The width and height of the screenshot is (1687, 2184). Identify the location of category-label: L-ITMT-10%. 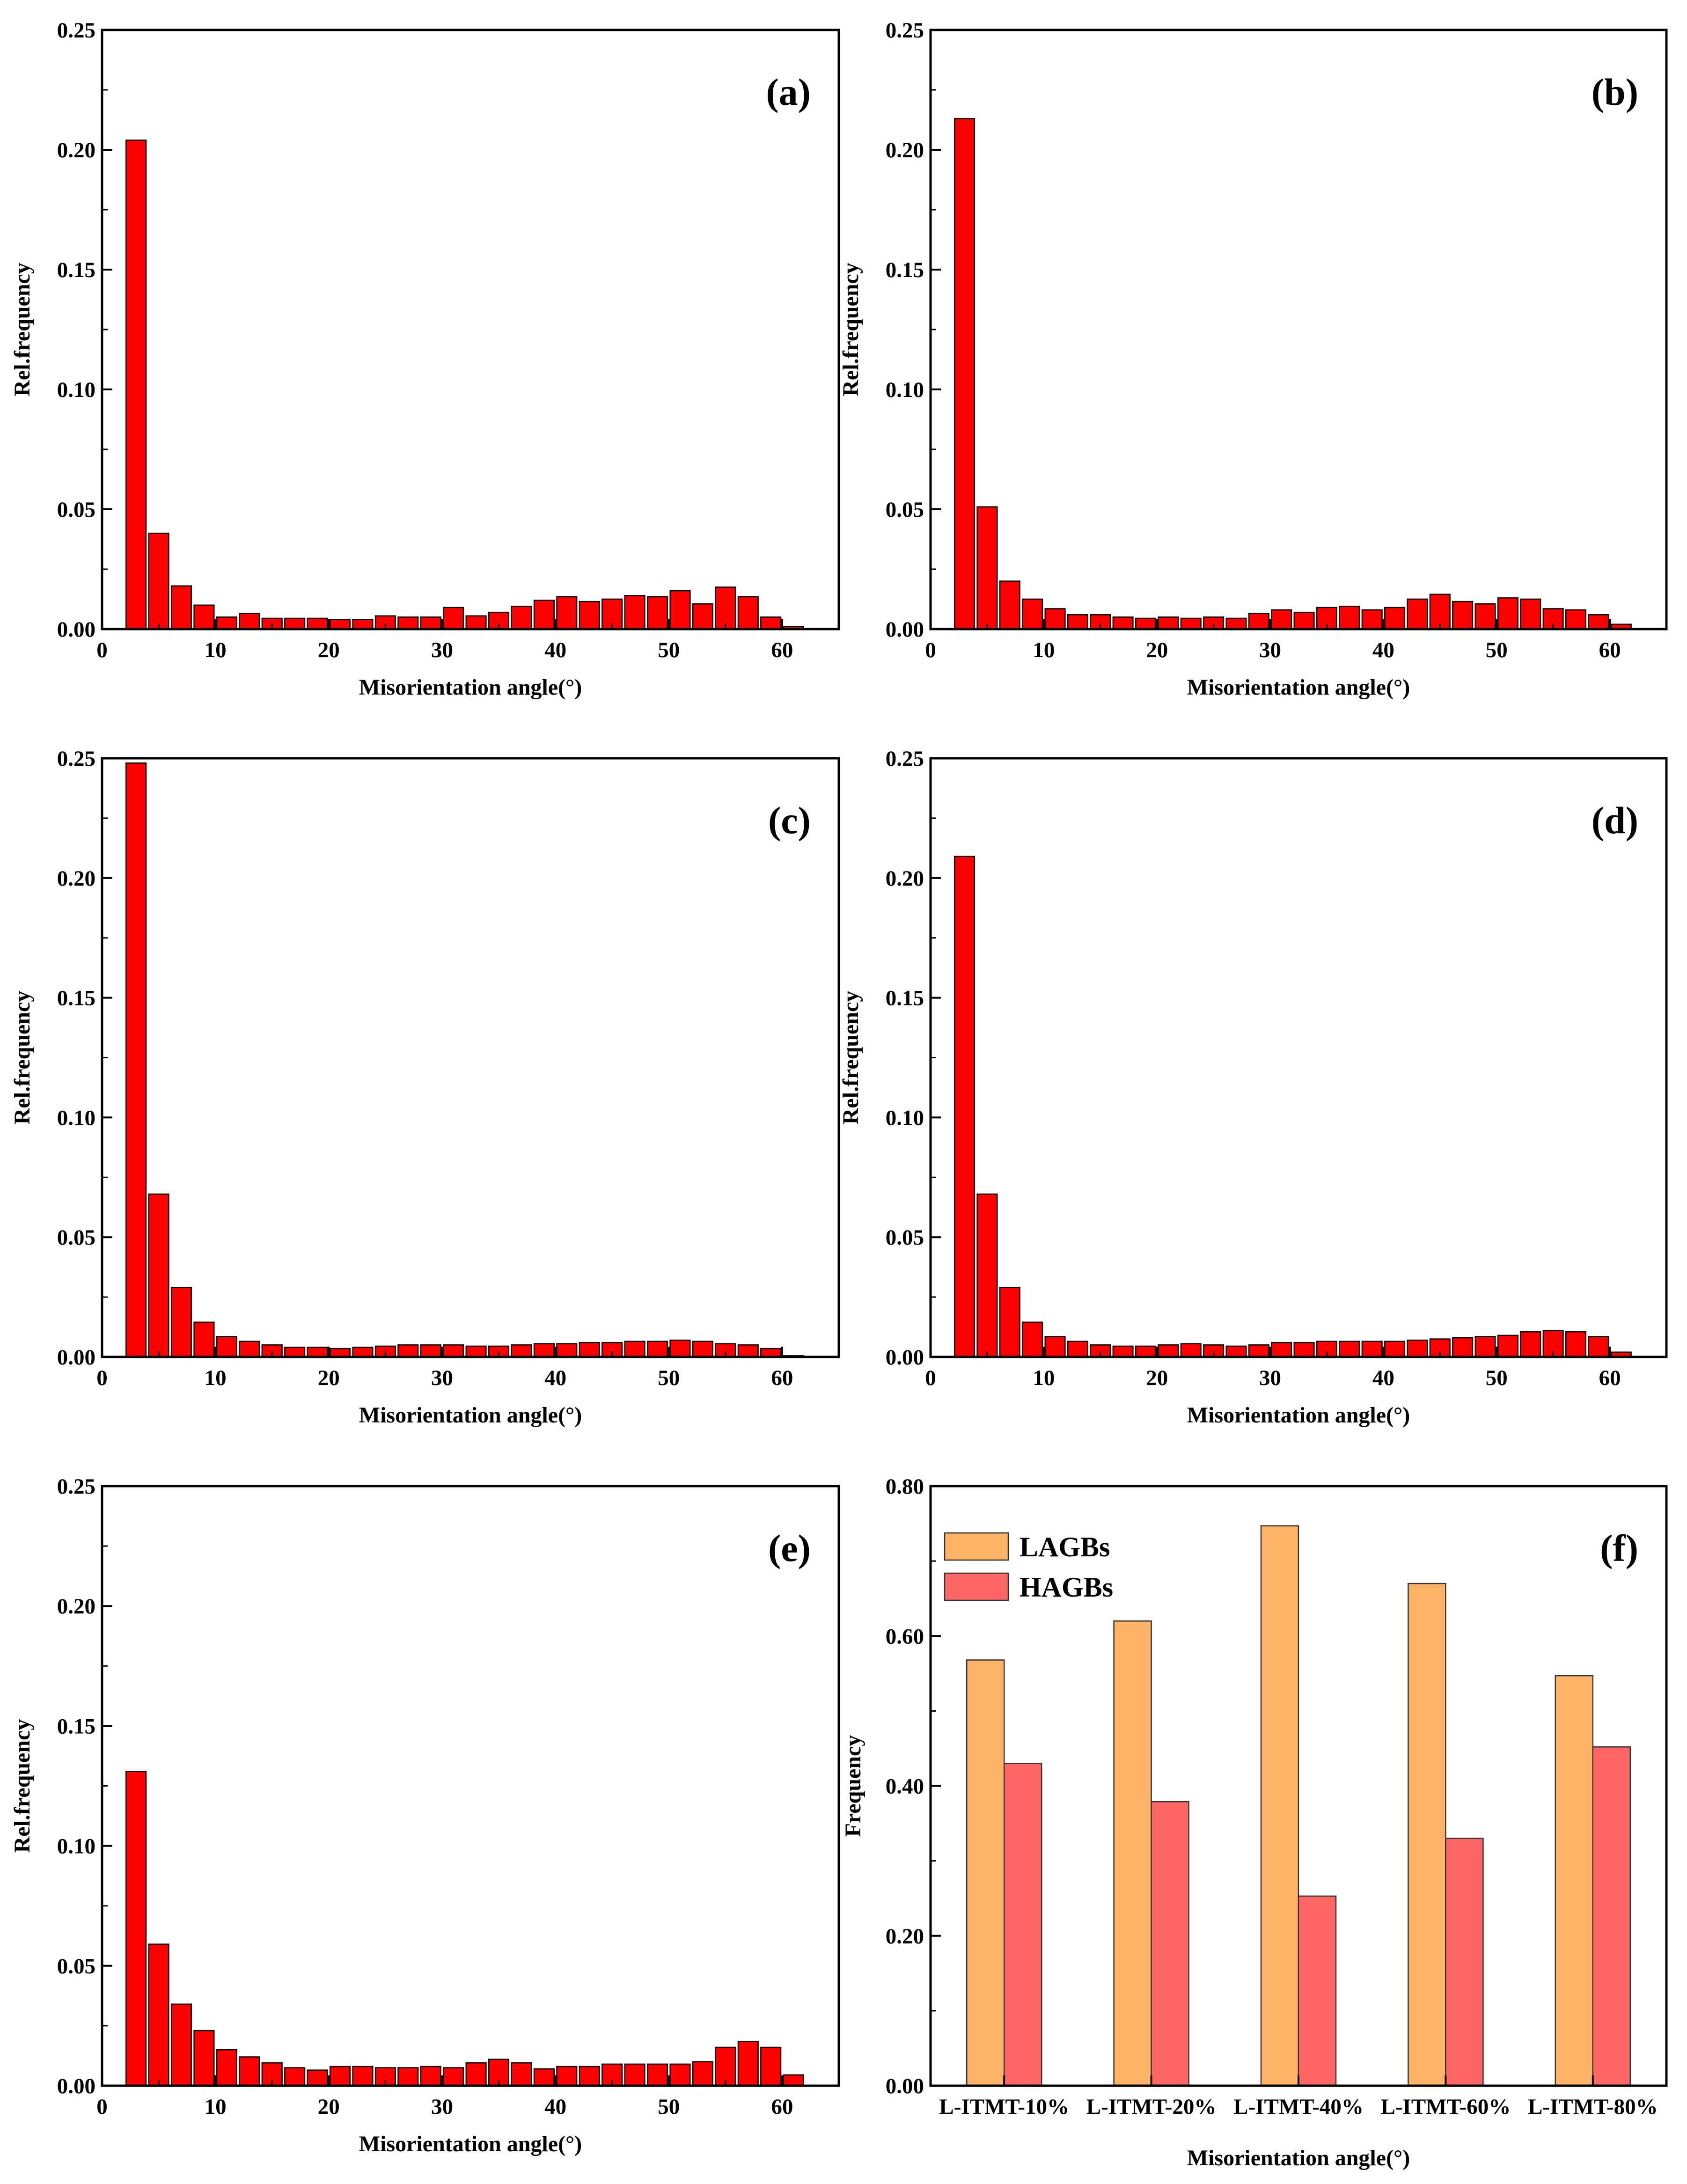
(1004, 2107).